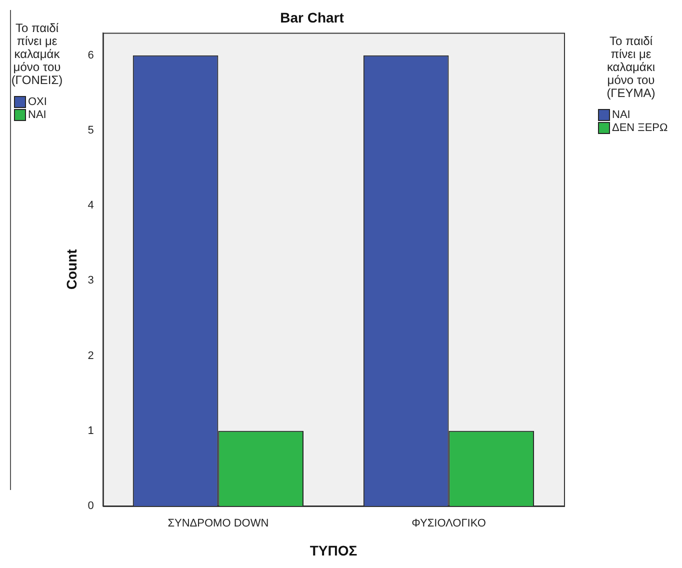 This screenshot has height=568, width=682. I want to click on text: ΟΧΙ, so click(37, 102).